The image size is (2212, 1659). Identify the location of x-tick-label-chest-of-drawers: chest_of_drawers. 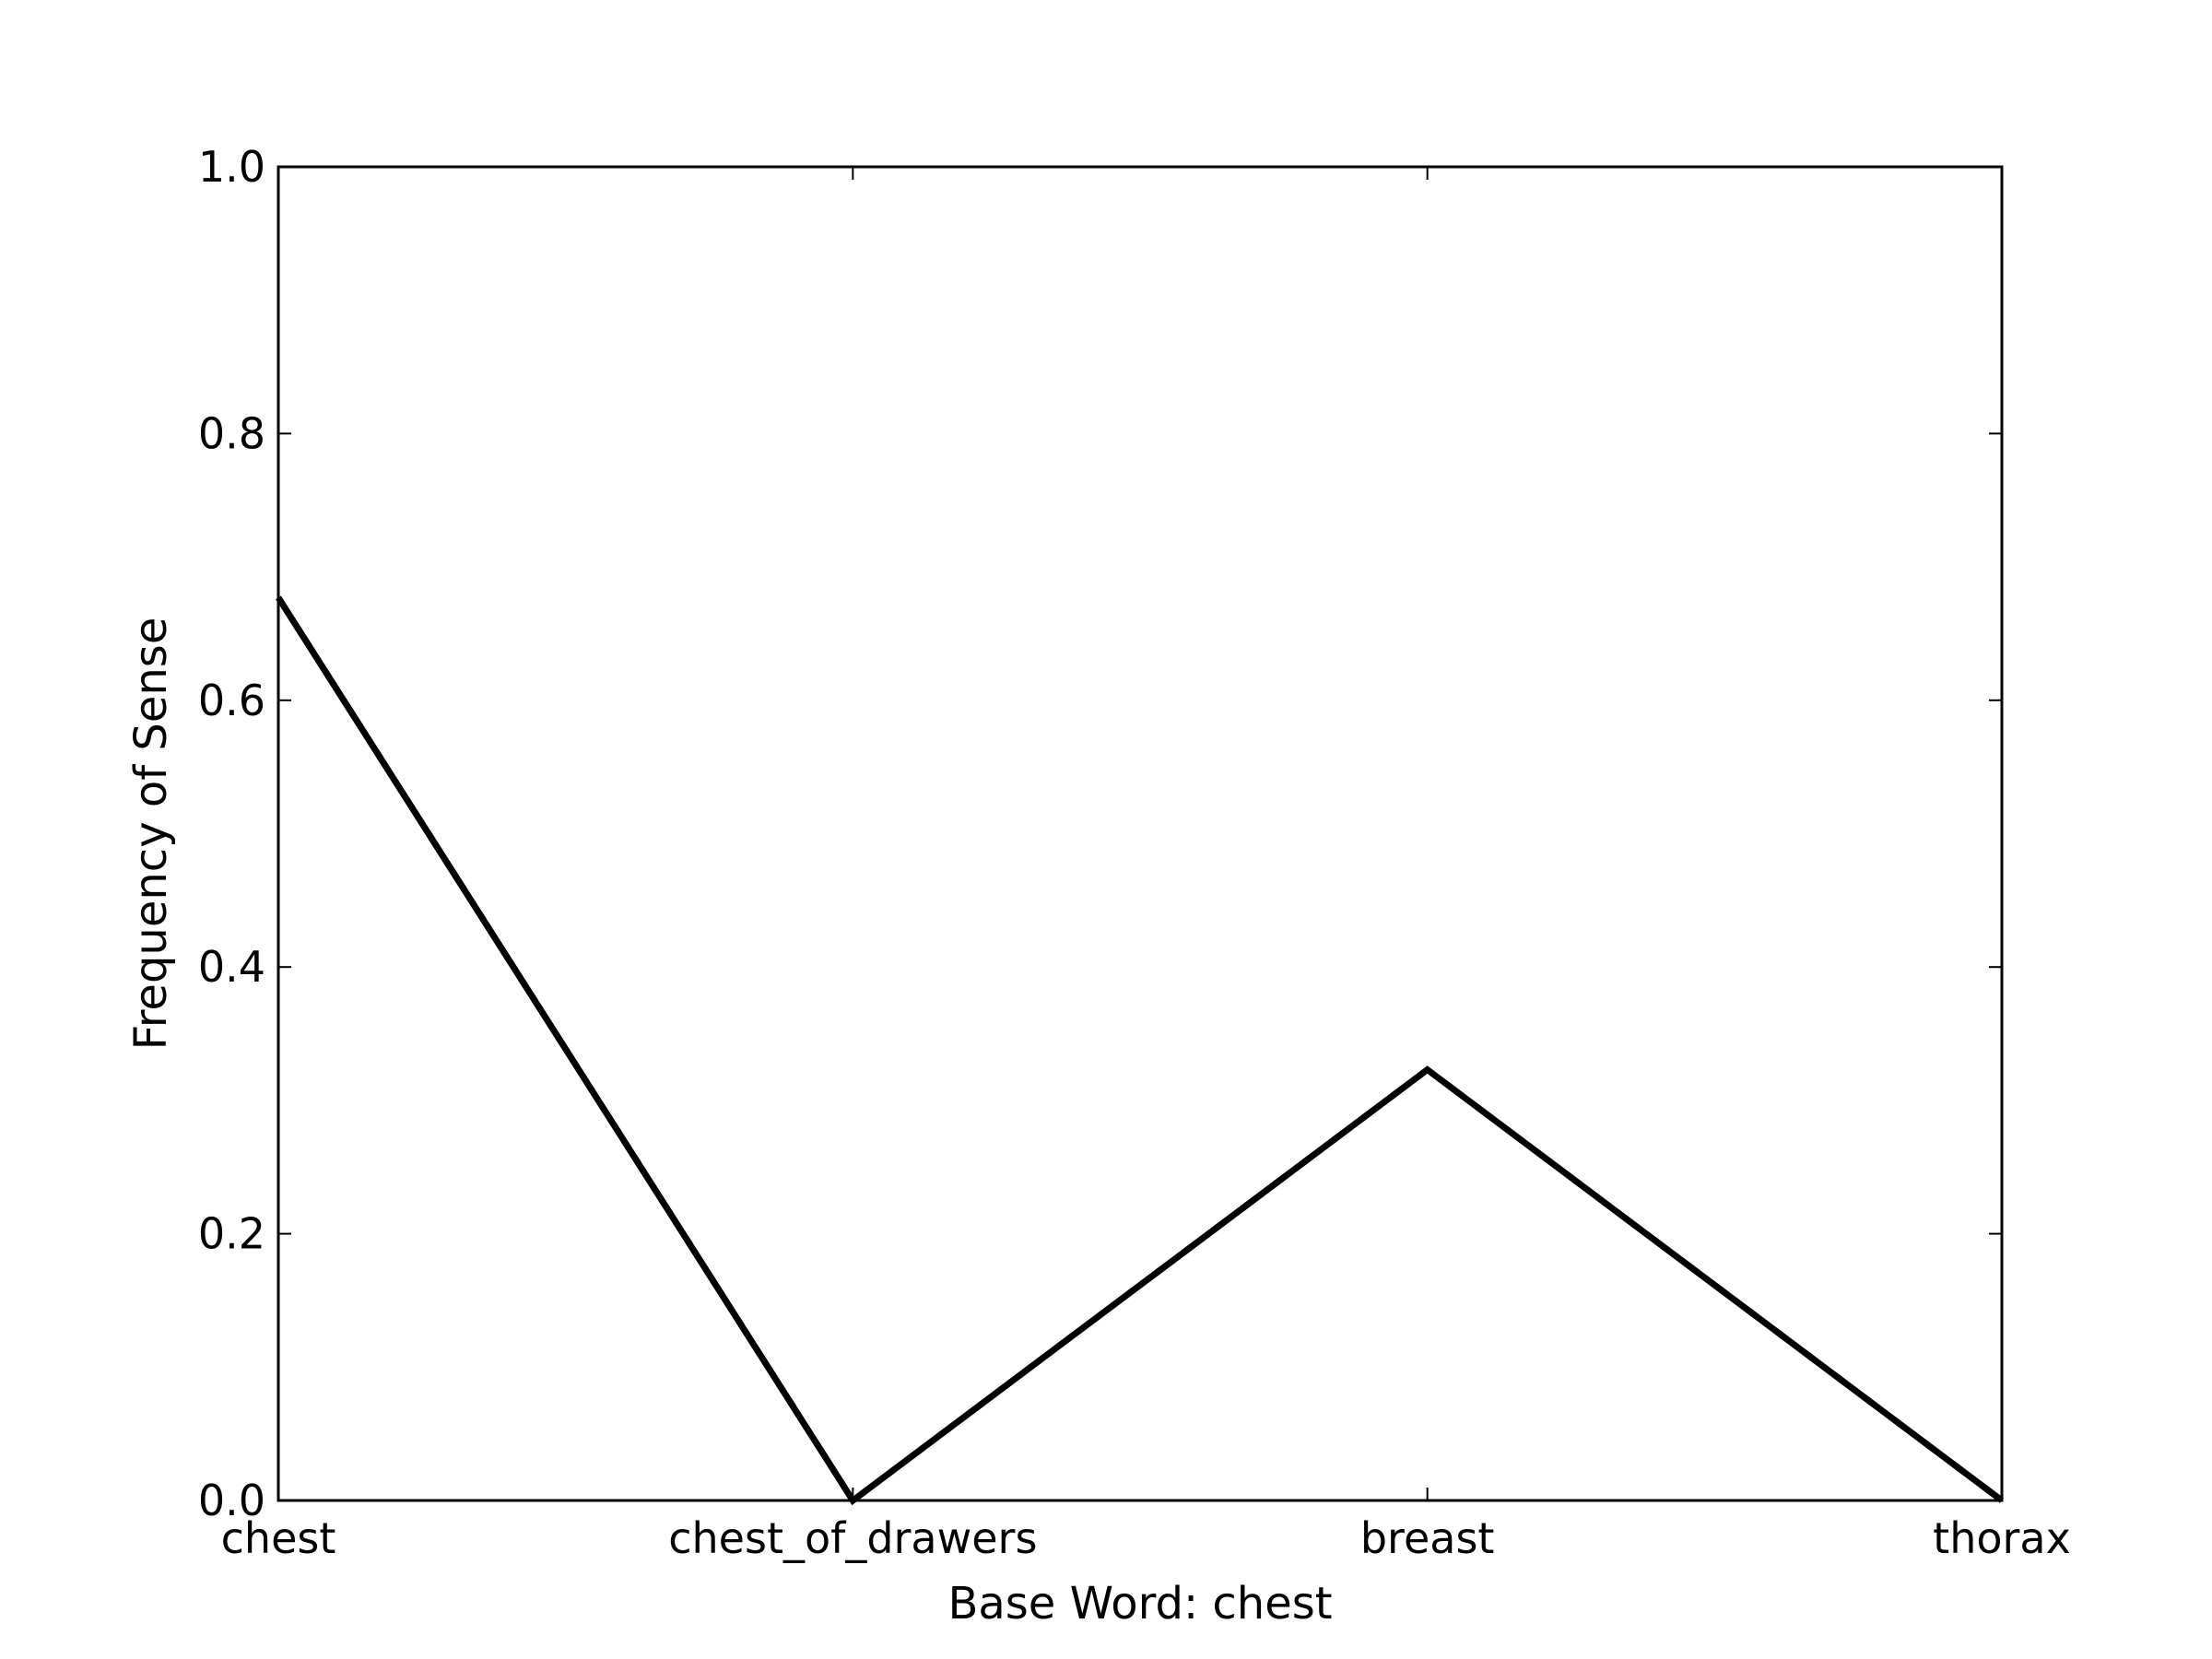
(852, 1538).